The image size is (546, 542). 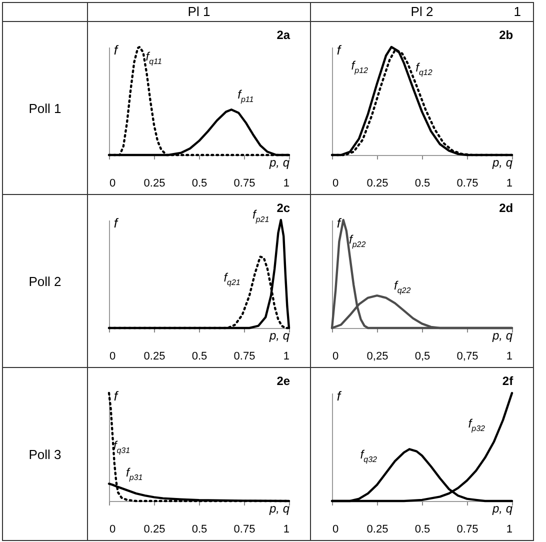 What do you see at coordinates (508, 381) in the screenshot?
I see `chart-title: 2f` at bounding box center [508, 381].